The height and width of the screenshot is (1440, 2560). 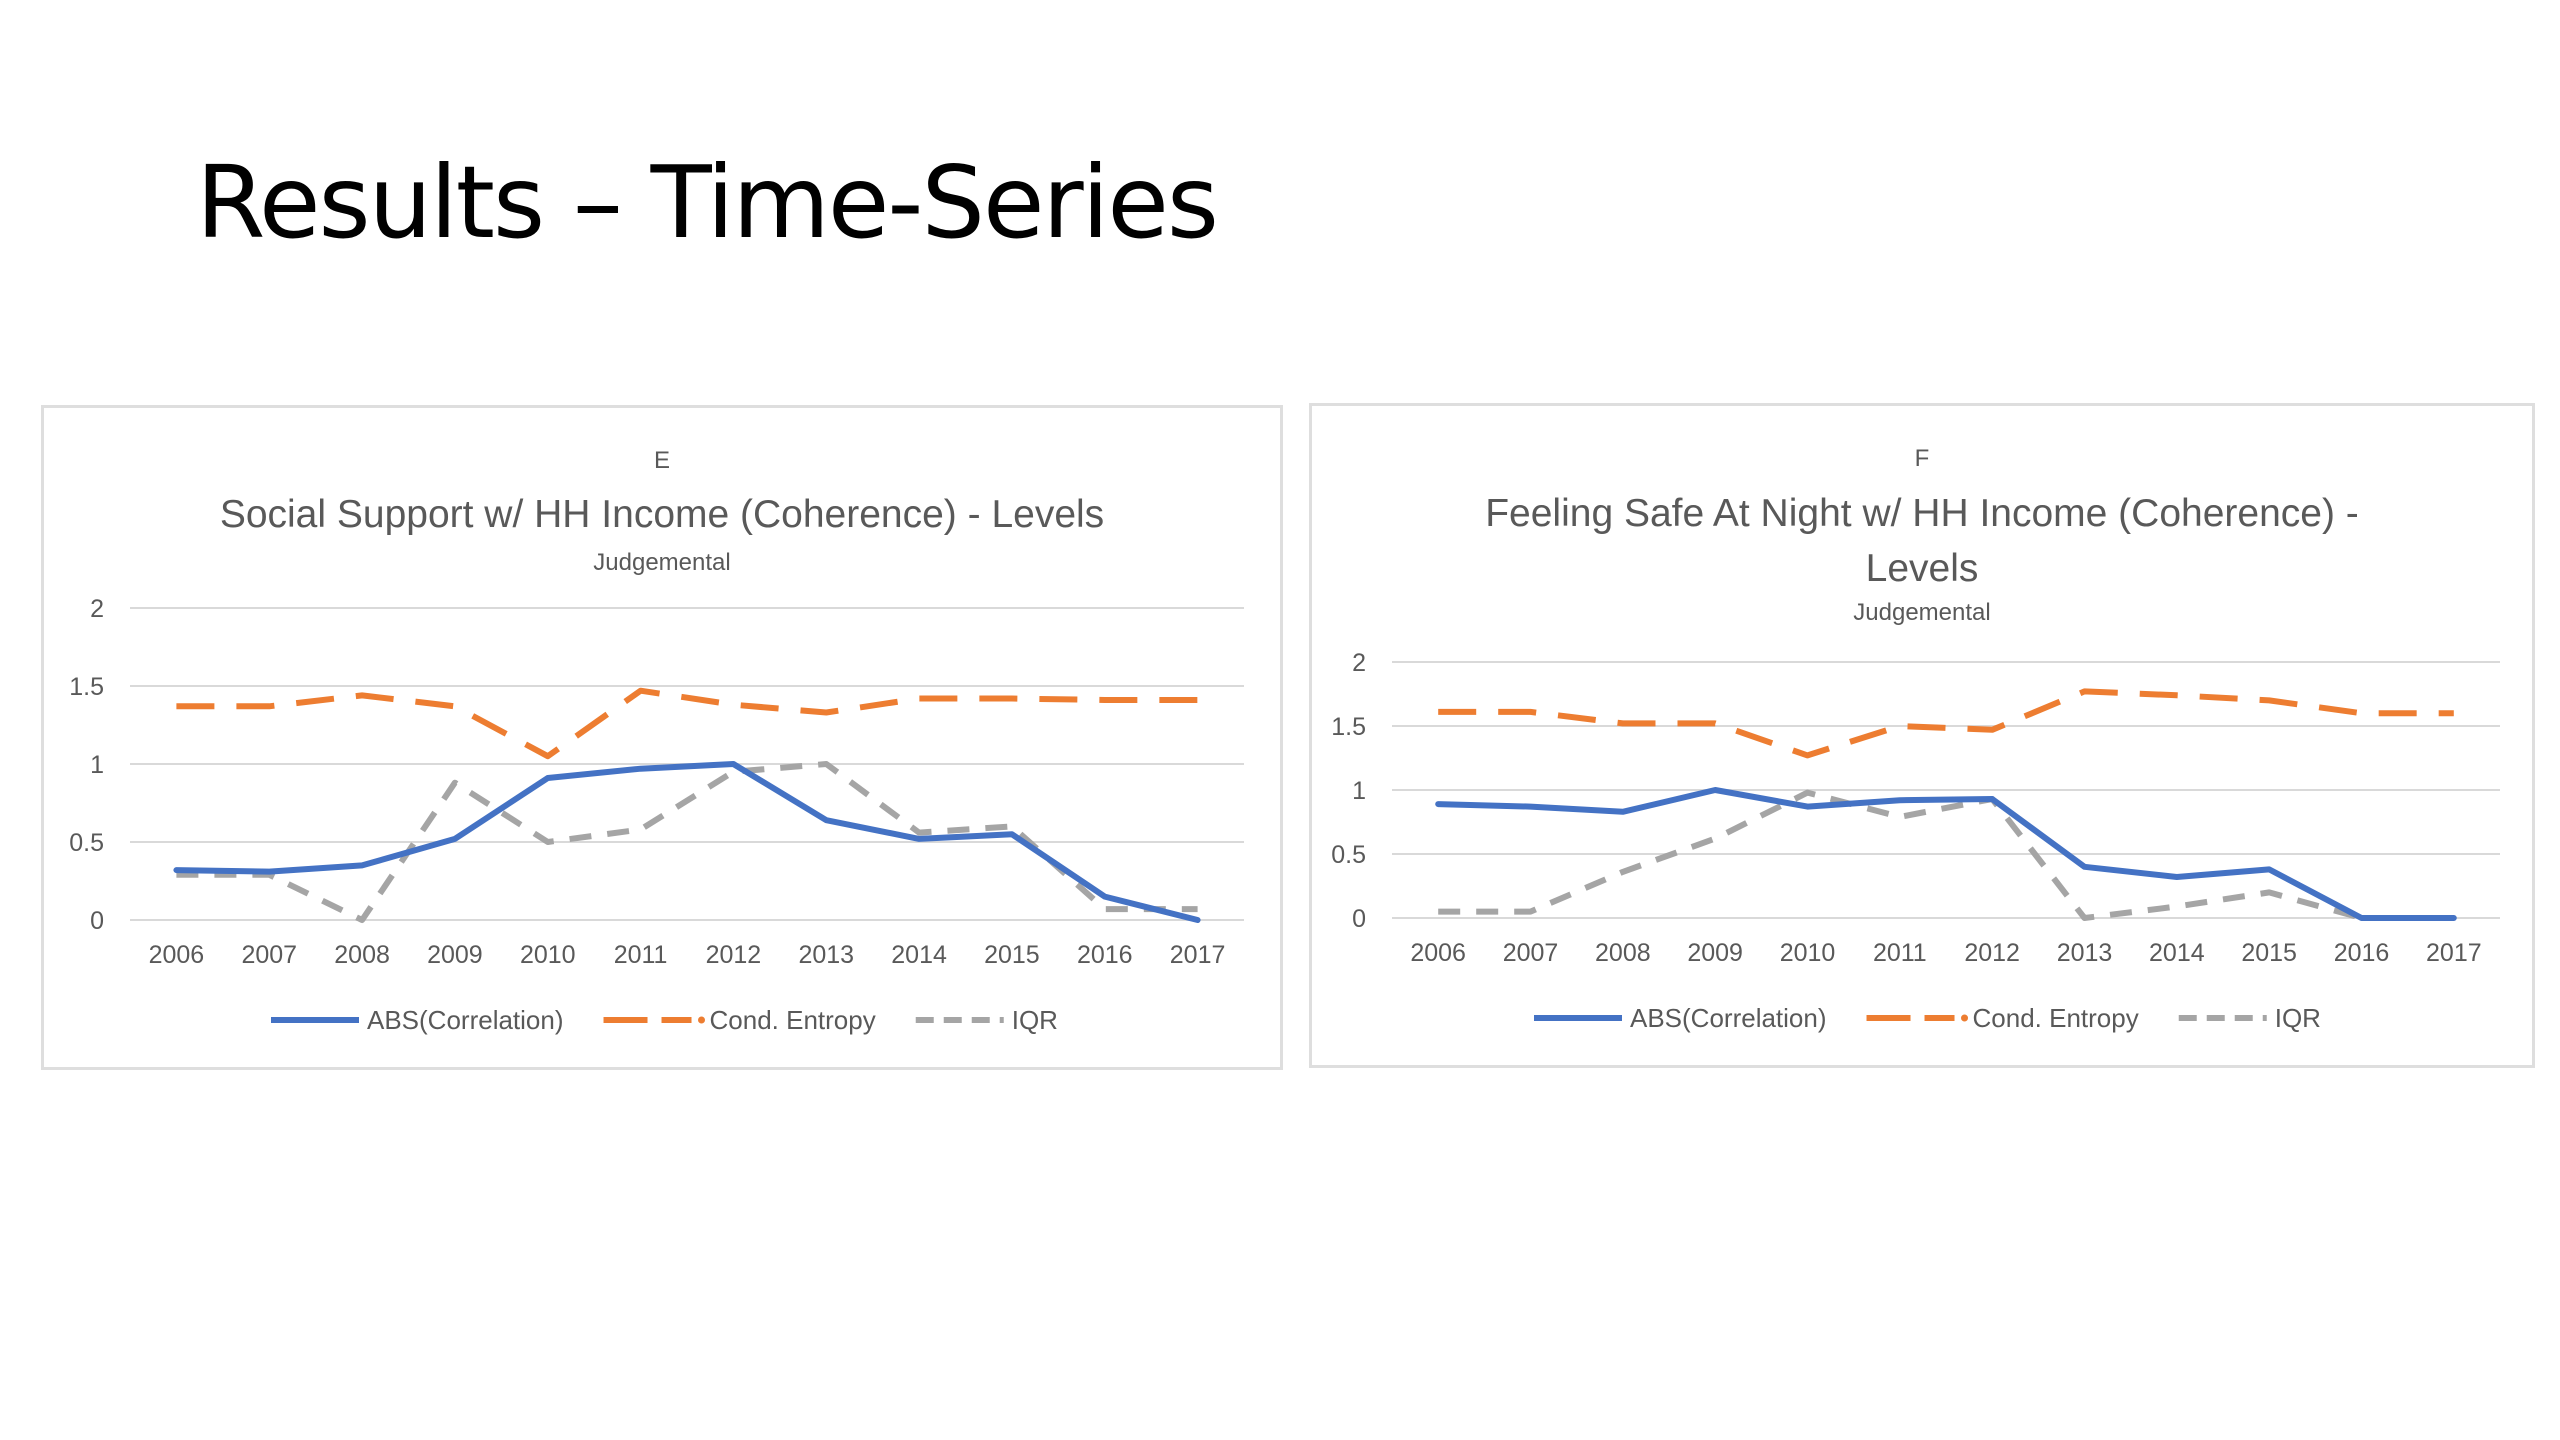 What do you see at coordinates (177, 955) in the screenshot?
I see `chart-e-x-tick-label: 2006` at bounding box center [177, 955].